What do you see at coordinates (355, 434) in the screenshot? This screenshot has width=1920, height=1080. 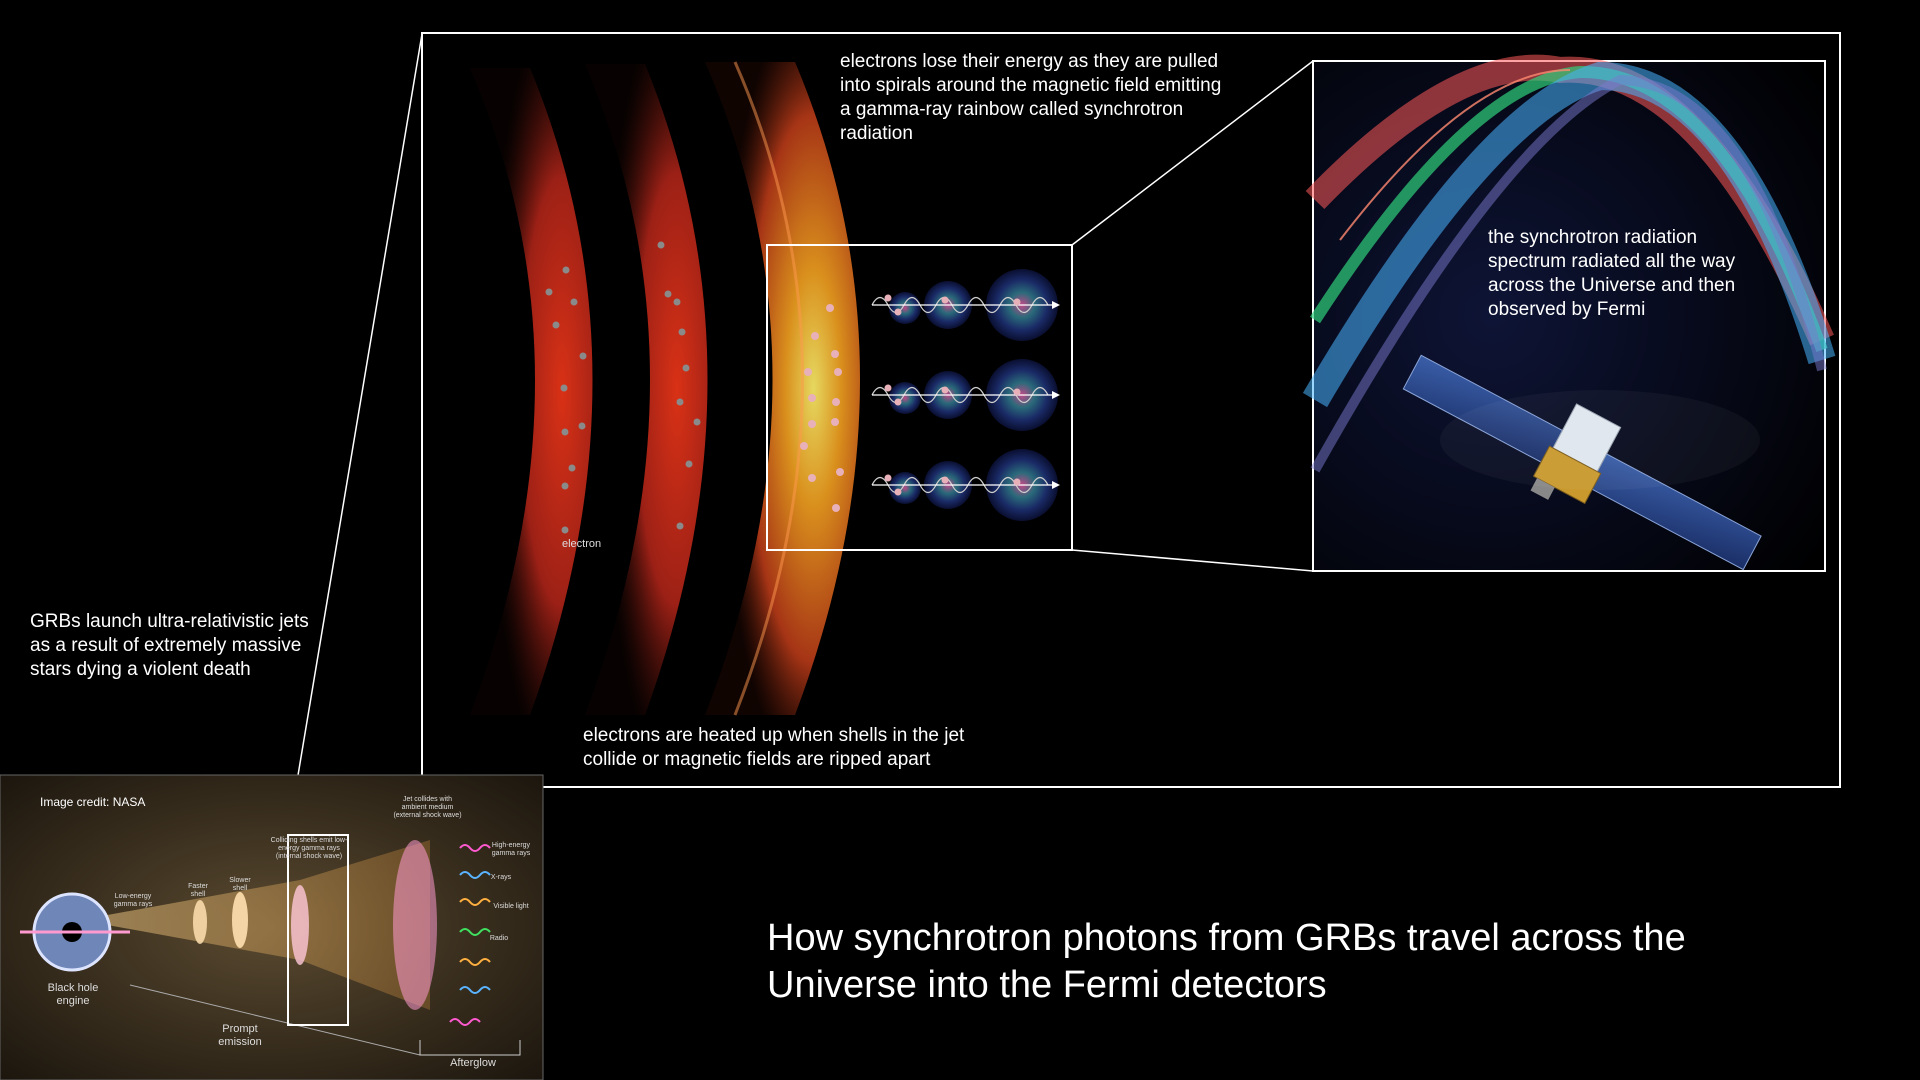 I see `zoom-line-upper` at bounding box center [355, 434].